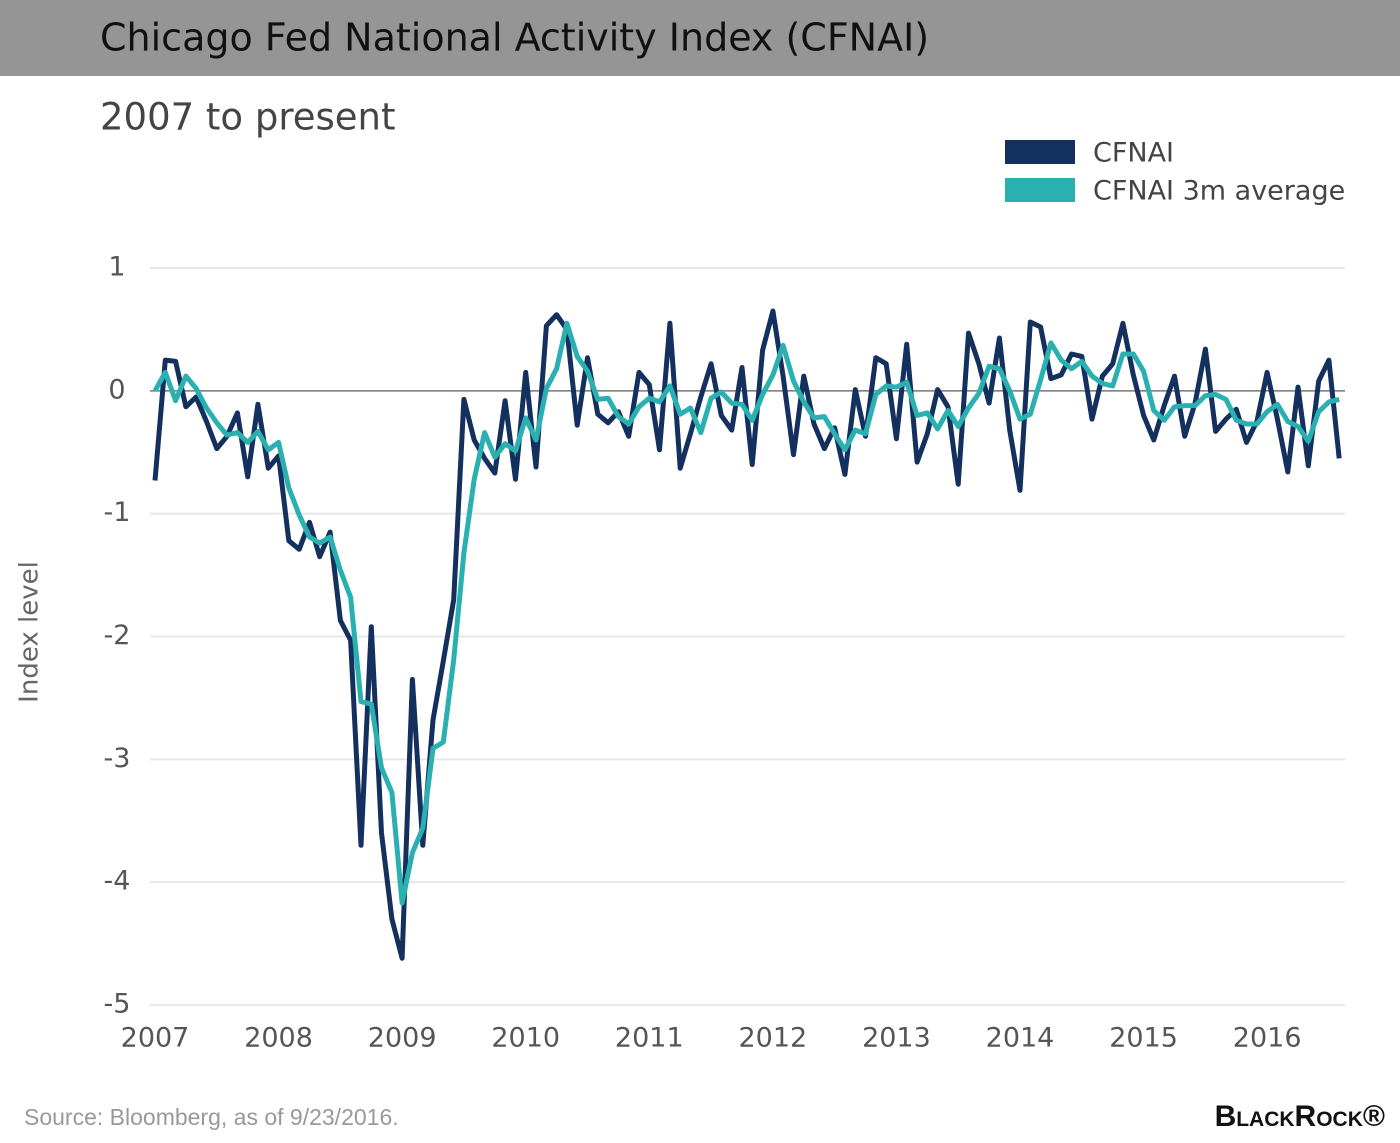  I want to click on x-tick-label: 2016, so click(1267, 1038).